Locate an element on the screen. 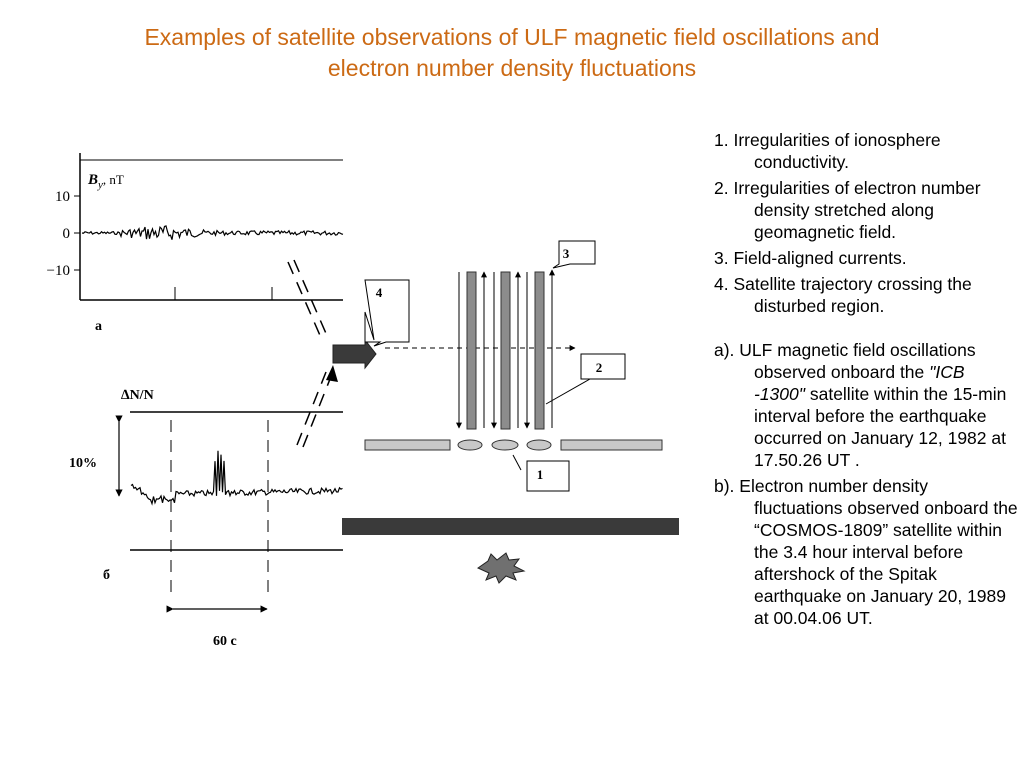 This screenshot has height=768, width=1024. callout-3-label: 3 is located at coordinates (566, 253).